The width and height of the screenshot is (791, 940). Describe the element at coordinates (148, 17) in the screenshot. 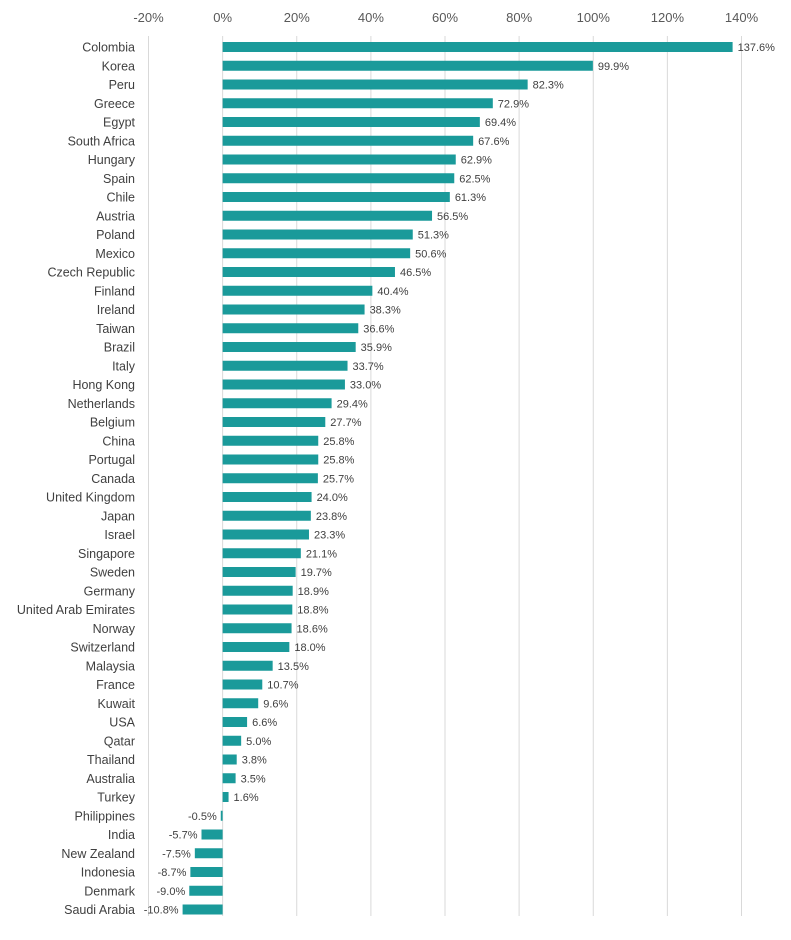

I see `x-tick-label: -20%` at that location.